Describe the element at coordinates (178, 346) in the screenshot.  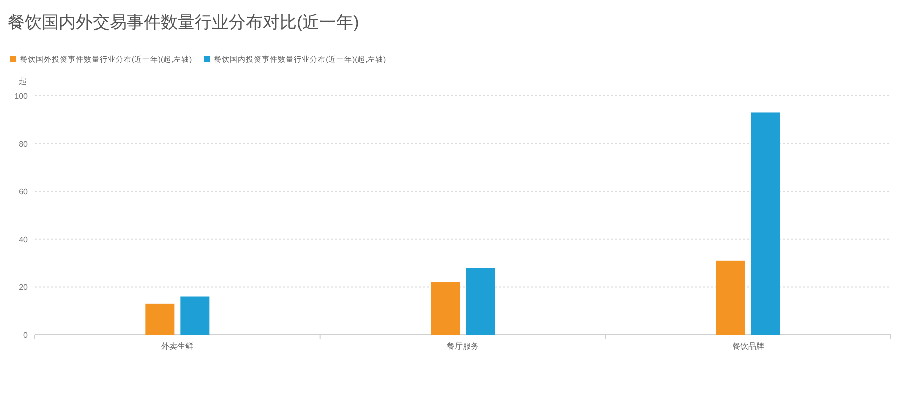
I see `x-tick-label: 外卖生鲜` at that location.